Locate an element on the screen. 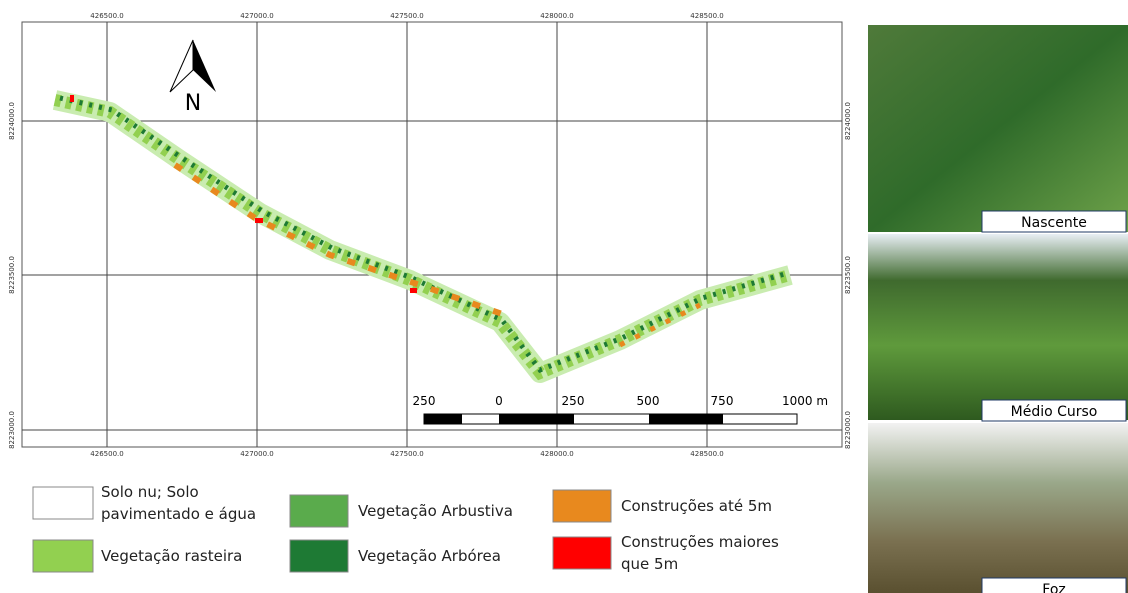 The height and width of the screenshot is (593, 1128). scale-label: 750 is located at coordinates (722, 401).